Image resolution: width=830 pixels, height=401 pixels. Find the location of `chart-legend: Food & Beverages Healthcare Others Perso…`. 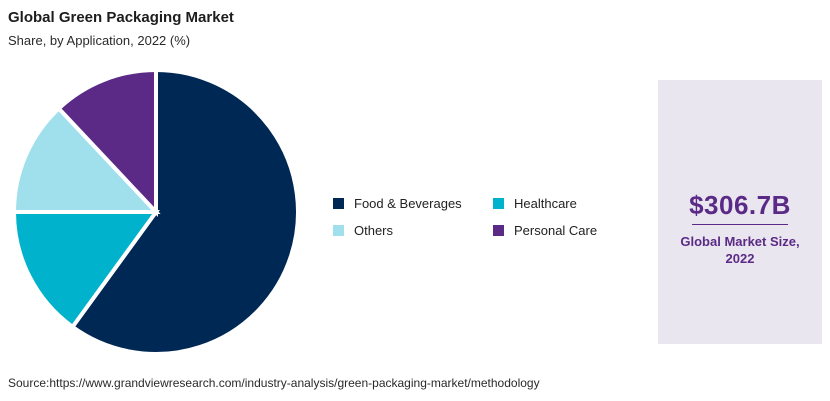

chart-legend: Food & Beverages Healthcare Others Perso… is located at coordinates (478, 217).